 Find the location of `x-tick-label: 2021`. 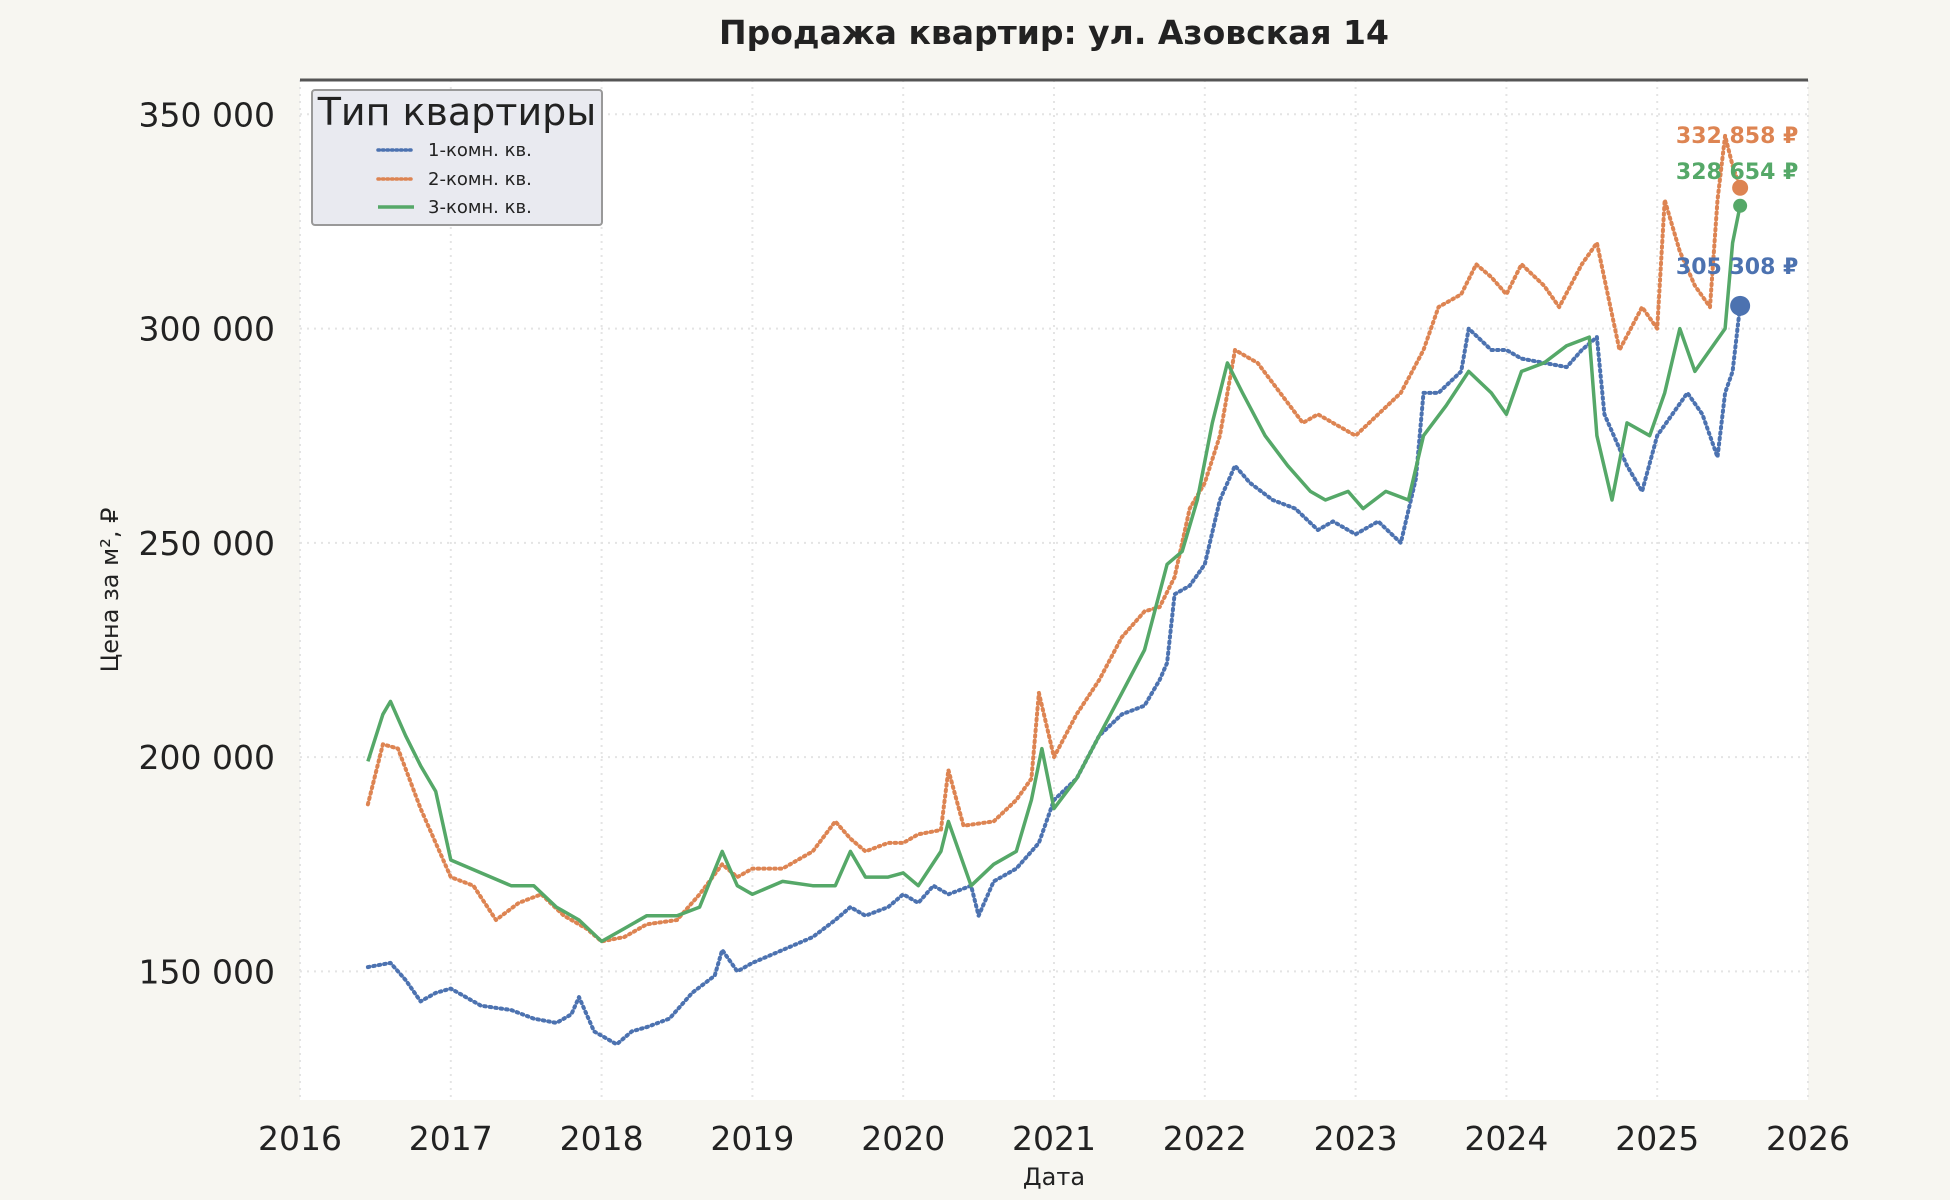

x-tick-label: 2021 is located at coordinates (1054, 1138).